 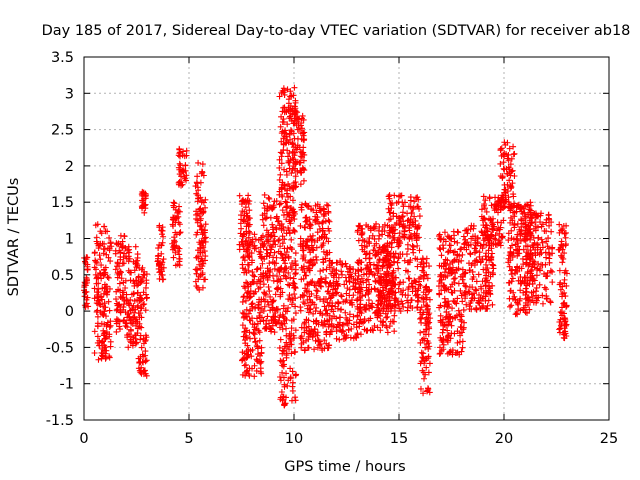 What do you see at coordinates (67, 385) in the screenshot?
I see `y-tick-label: -1` at bounding box center [67, 385].